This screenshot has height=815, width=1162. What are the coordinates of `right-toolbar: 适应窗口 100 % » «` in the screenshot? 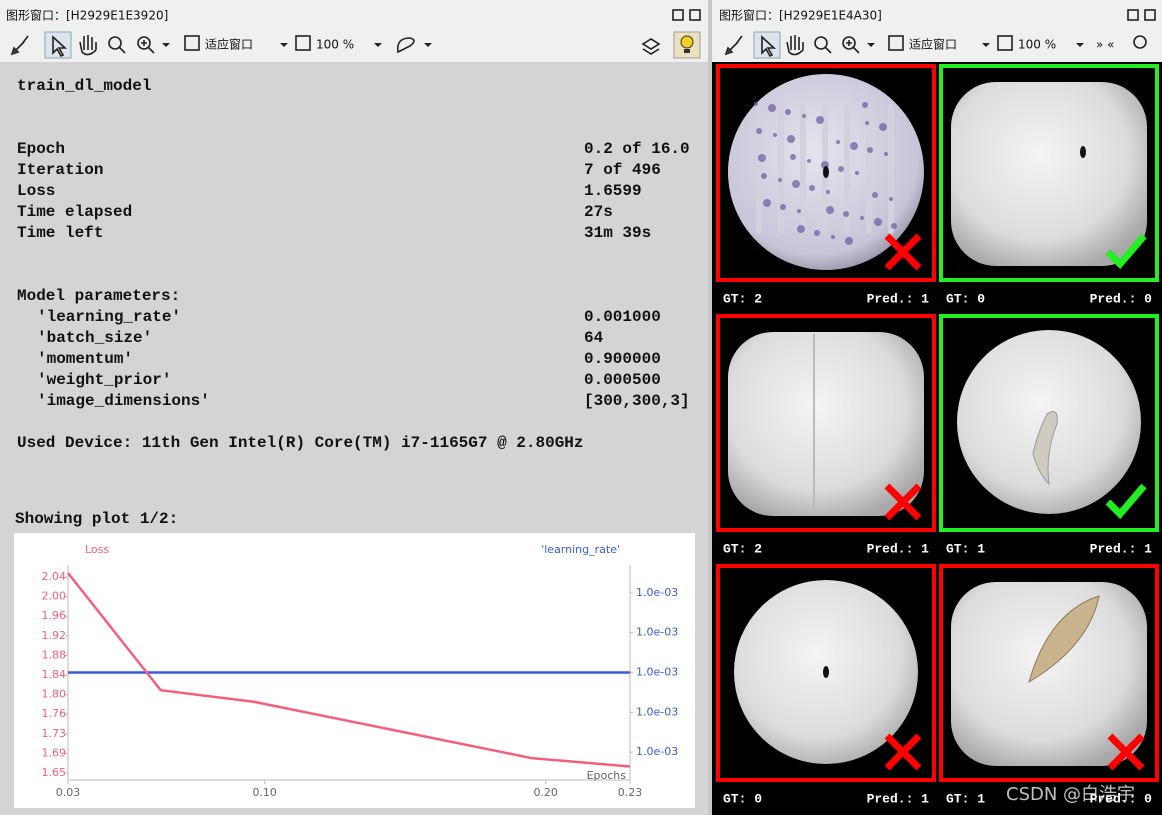 It's located at (935, 45).